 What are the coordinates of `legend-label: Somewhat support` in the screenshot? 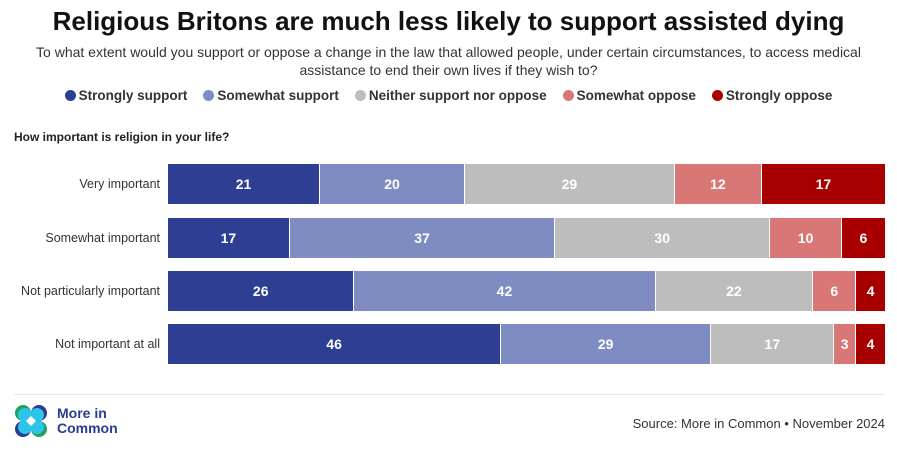 It's located at (278, 95).